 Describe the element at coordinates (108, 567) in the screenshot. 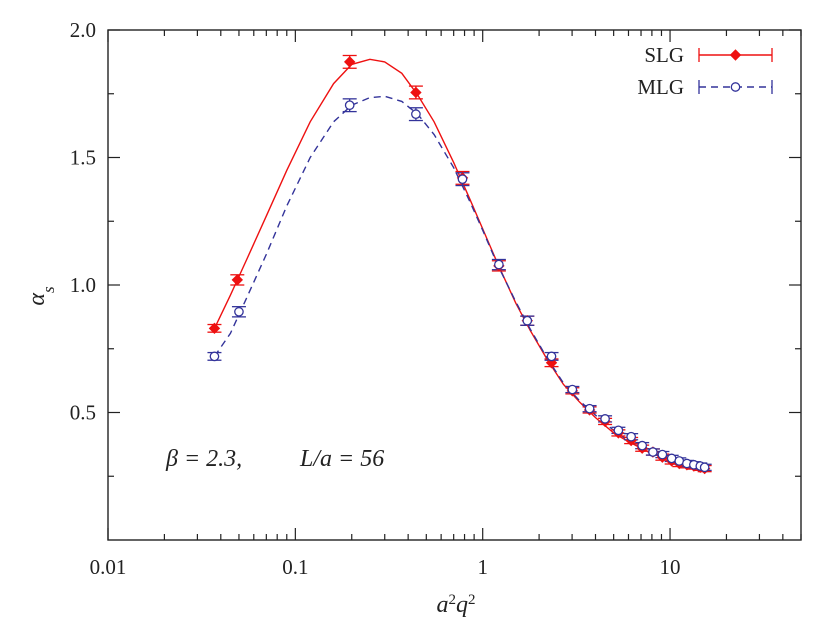

I see `x-tick-label: 0.01` at that location.